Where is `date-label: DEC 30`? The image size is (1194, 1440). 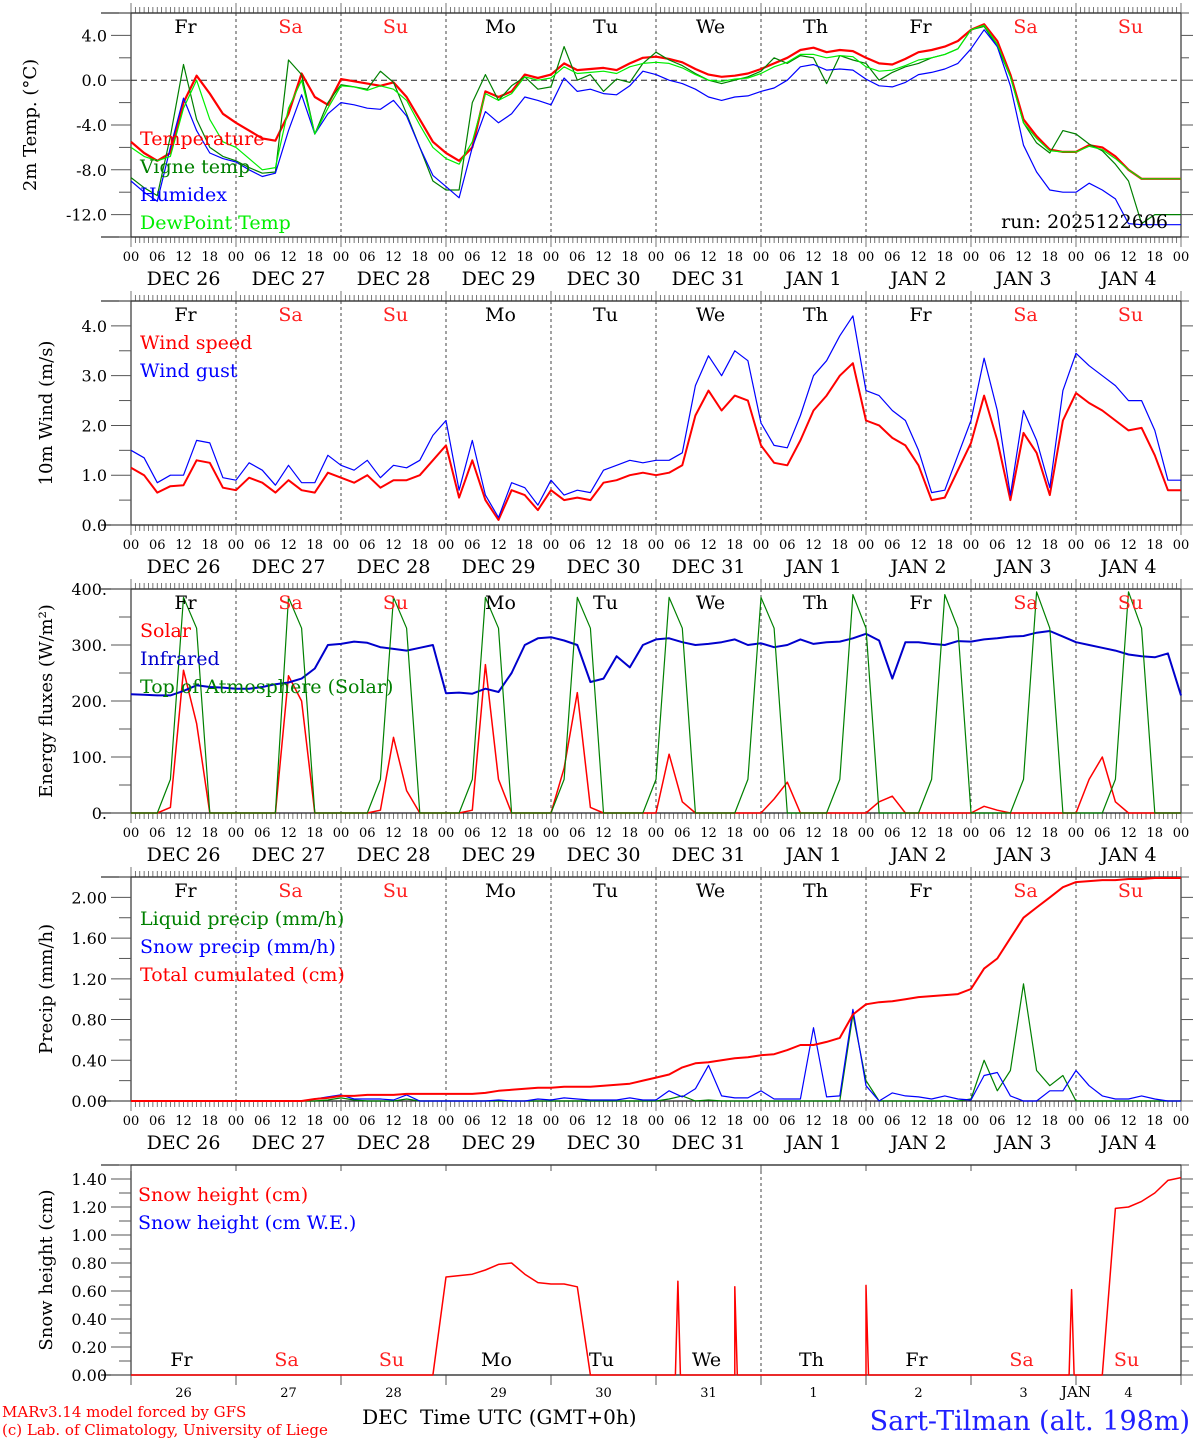
date-label: DEC 30 is located at coordinates (604, 855).